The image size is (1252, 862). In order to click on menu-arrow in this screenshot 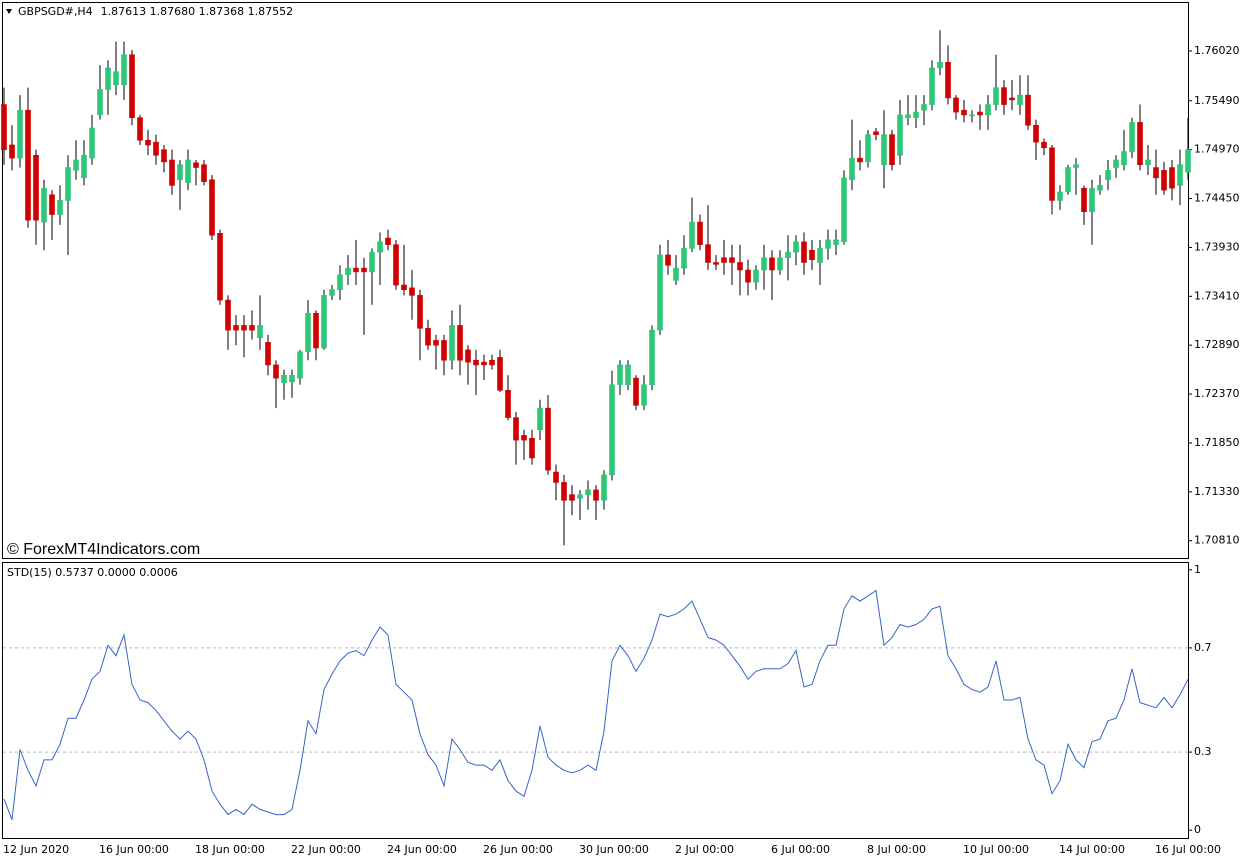, I will do `click(9, 11)`.